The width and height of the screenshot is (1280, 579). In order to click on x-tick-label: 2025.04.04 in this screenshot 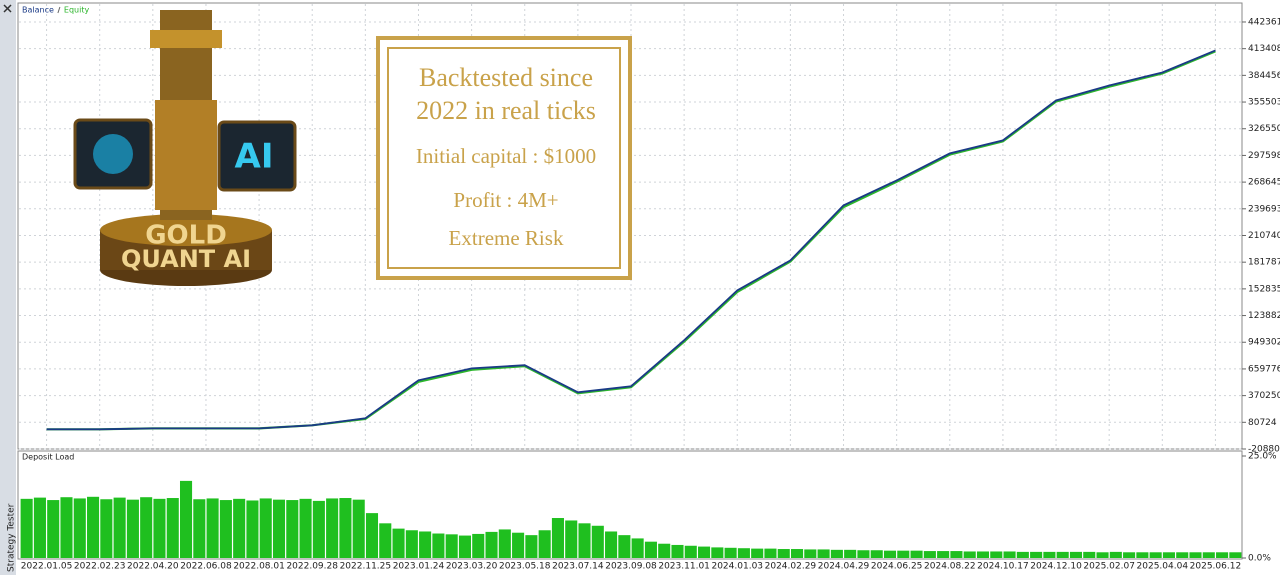, I will do `click(1163, 567)`.